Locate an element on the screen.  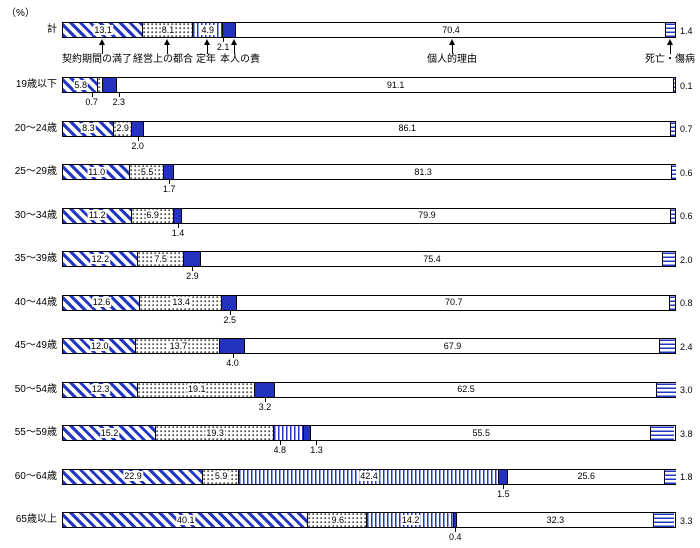
series-label: 死亡・傷病 is located at coordinates (670, 59).